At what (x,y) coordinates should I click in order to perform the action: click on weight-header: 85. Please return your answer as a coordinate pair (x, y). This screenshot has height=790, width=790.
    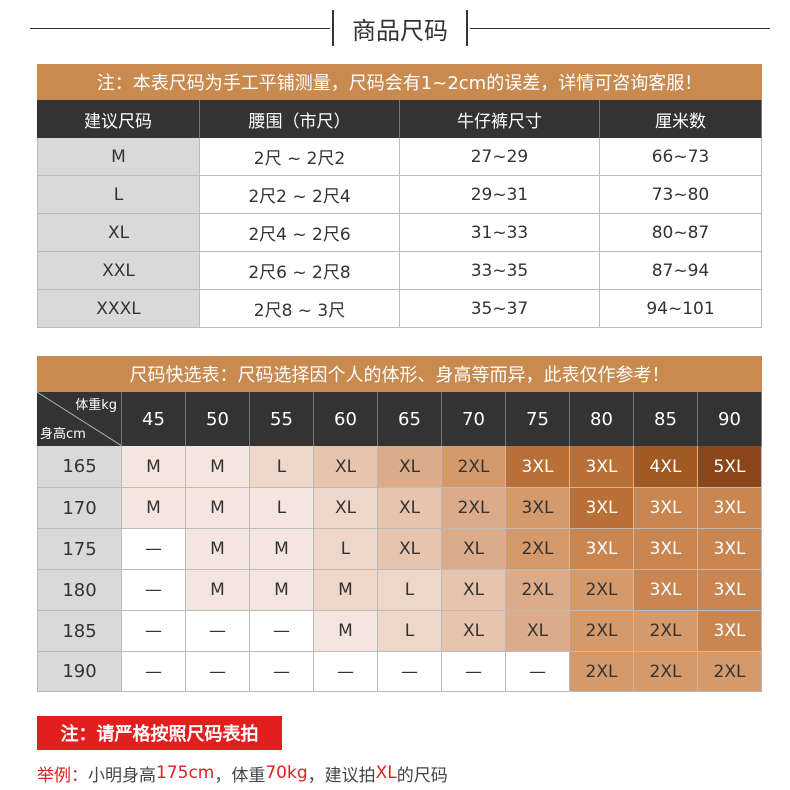
    Looking at the image, I should click on (666, 419).